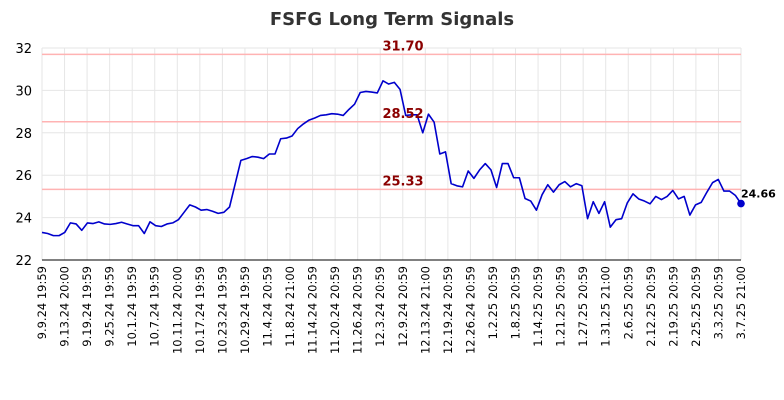 This screenshot has height=400, width=784. I want to click on reference-label: 28.52, so click(402, 114).